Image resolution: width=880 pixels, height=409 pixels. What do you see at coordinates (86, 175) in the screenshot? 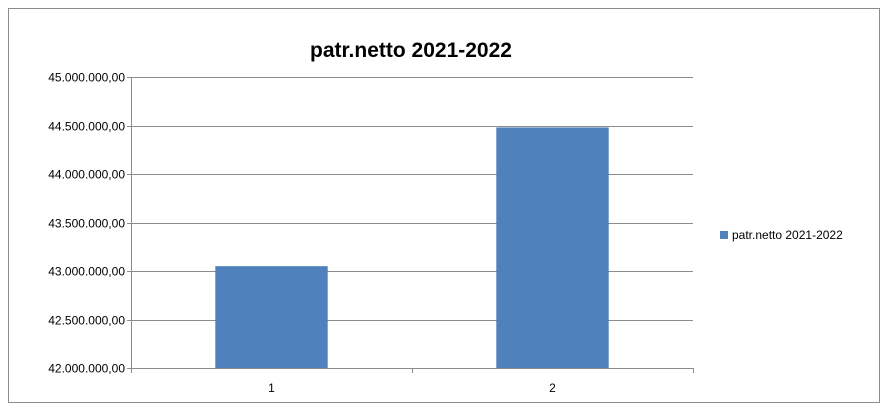
I see `y-tick-label: 44.000.000,00` at bounding box center [86, 175].